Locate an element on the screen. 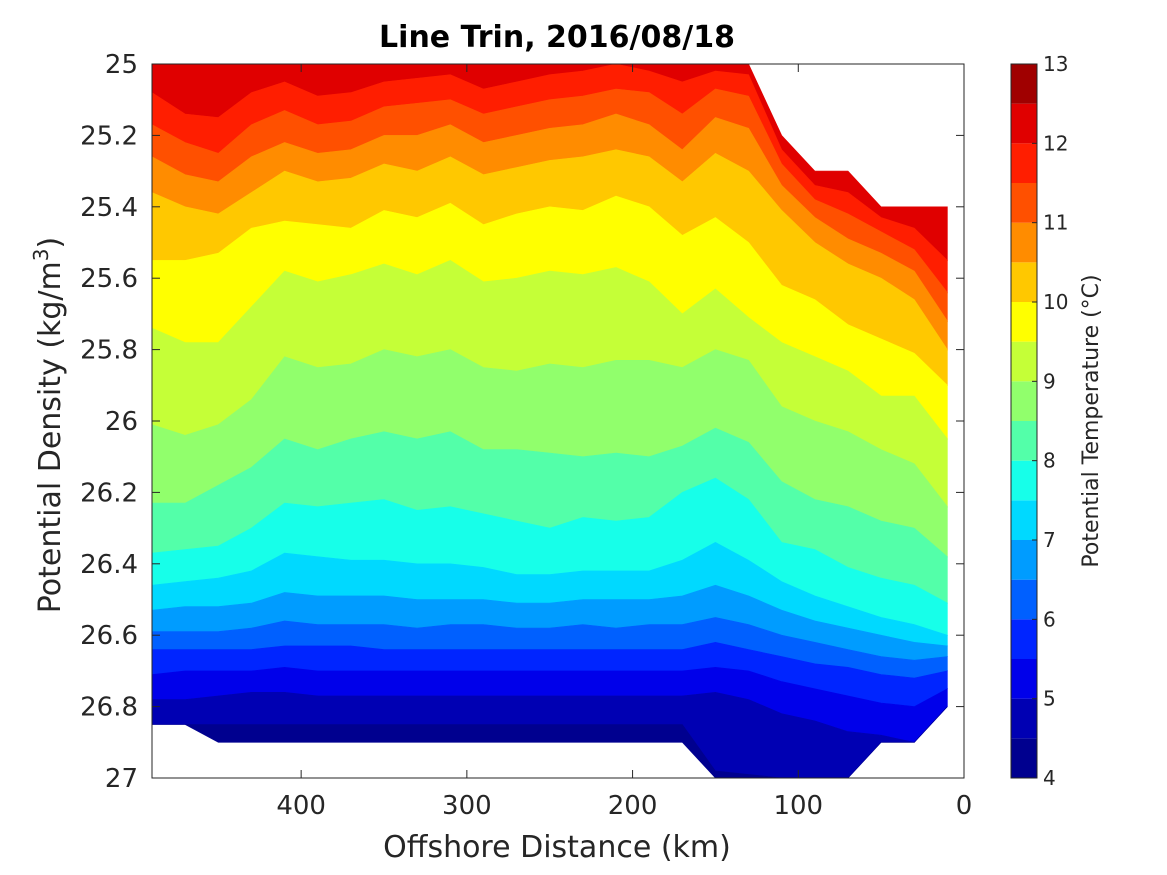 This screenshot has height=875, width=1167. y-tick-label: 25.8 is located at coordinates (109, 351).